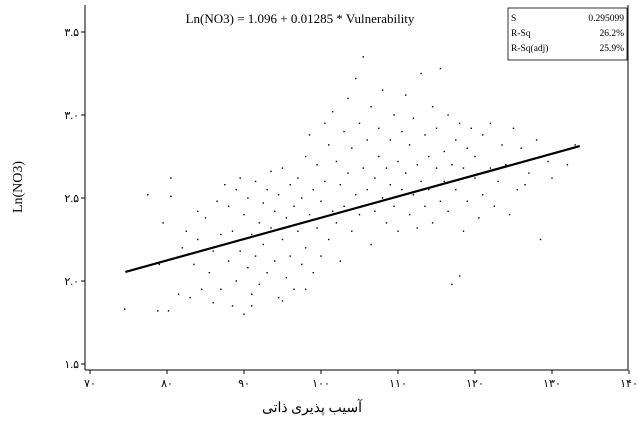 This screenshot has height=423, width=637. I want to click on x-tick-label: ۷۰, so click(90, 384).